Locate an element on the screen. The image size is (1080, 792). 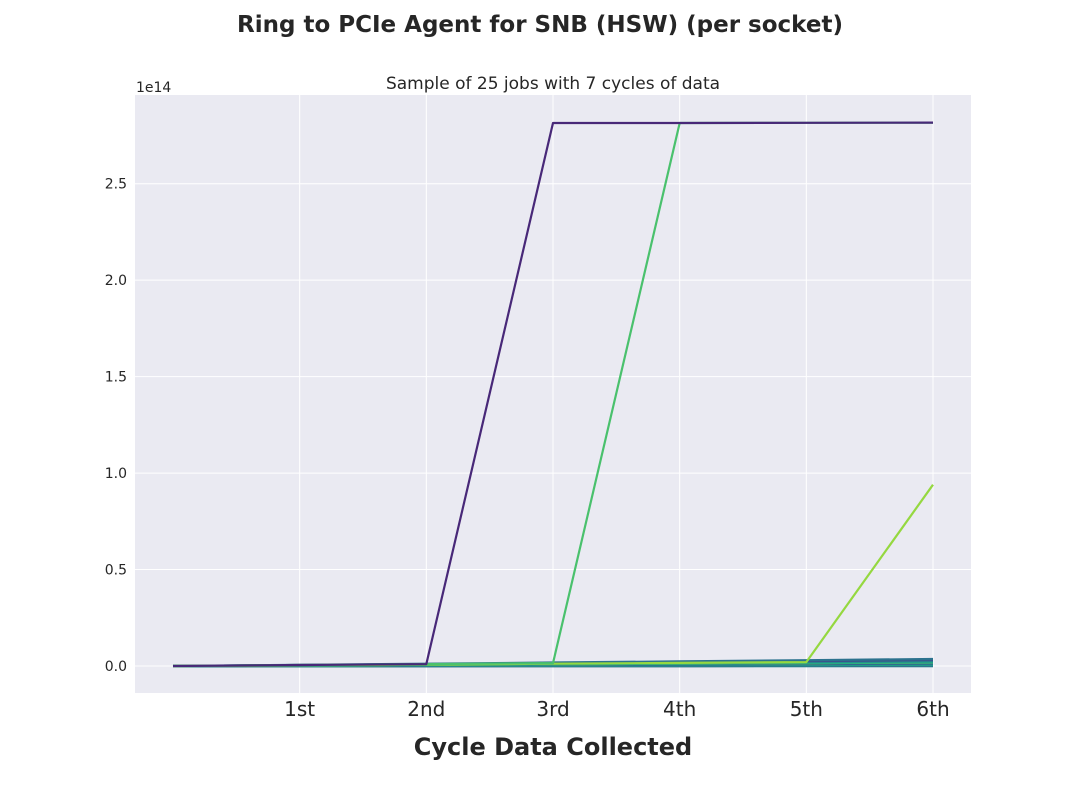
y-tick-label: 1.0 is located at coordinates (116, 474).